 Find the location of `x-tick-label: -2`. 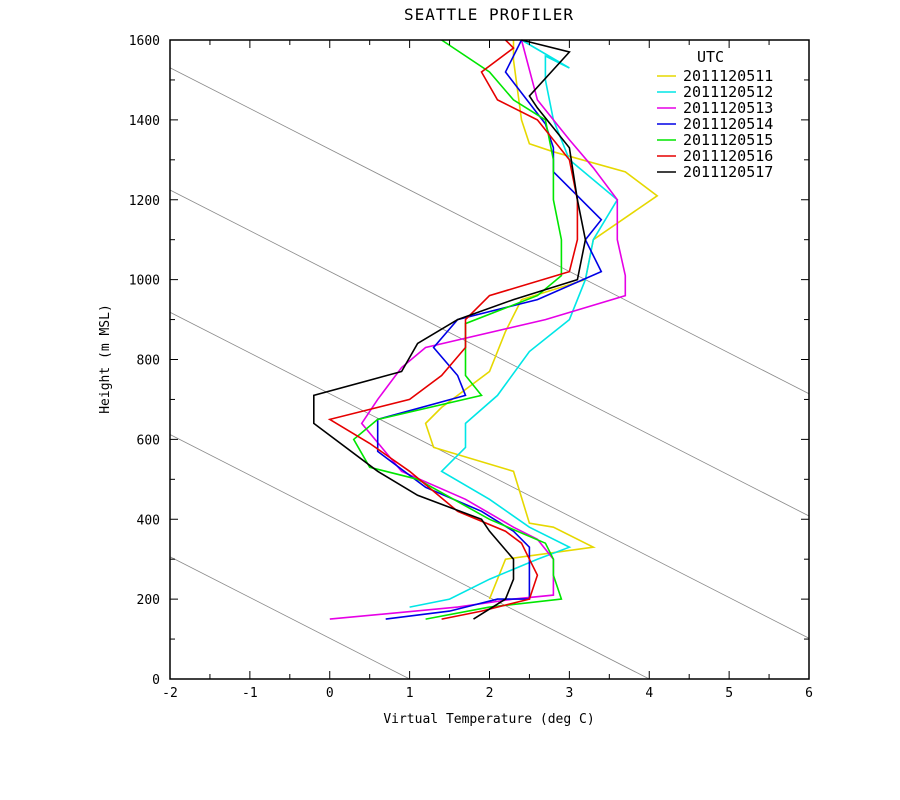

x-tick-label: -2 is located at coordinates (170, 693).